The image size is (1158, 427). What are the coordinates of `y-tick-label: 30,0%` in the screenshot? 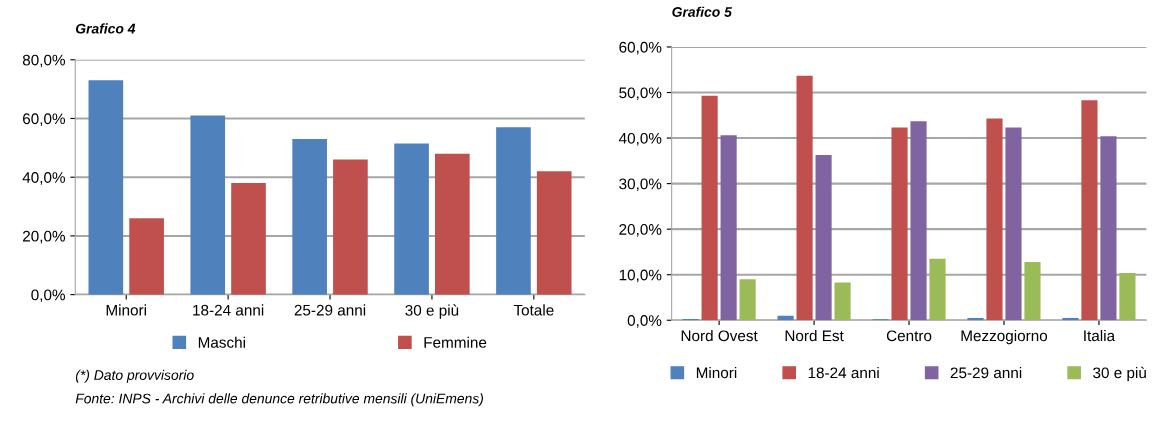 It's located at (640, 185).